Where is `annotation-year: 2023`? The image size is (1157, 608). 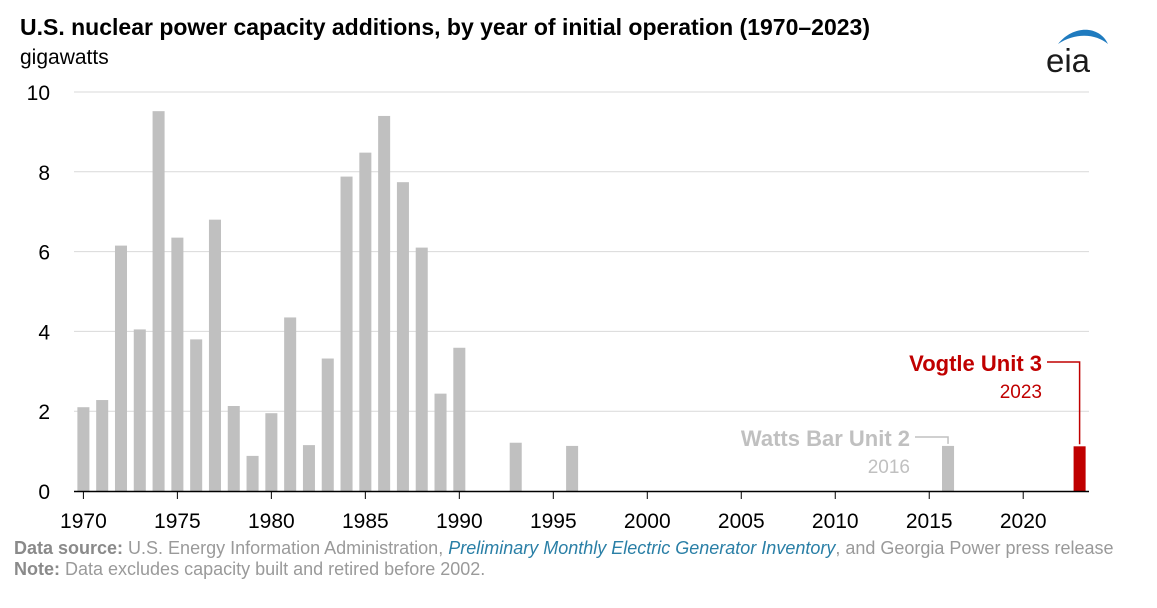
annotation-year: 2023 is located at coordinates (1021, 392).